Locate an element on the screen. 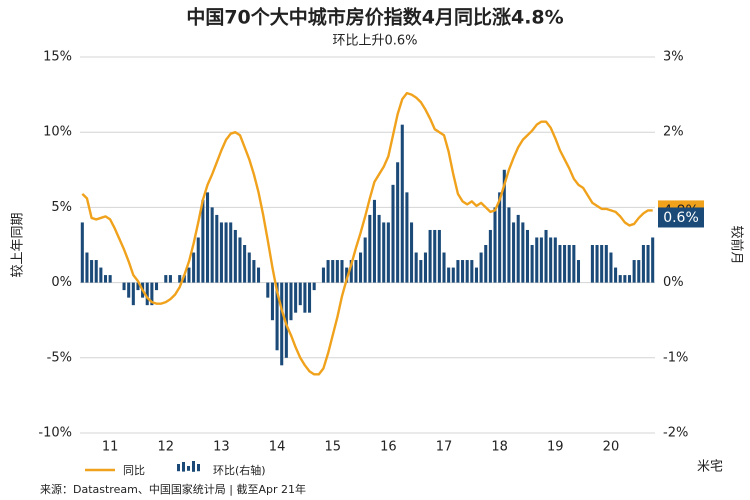  y-tick-label: 10% is located at coordinates (57, 132).